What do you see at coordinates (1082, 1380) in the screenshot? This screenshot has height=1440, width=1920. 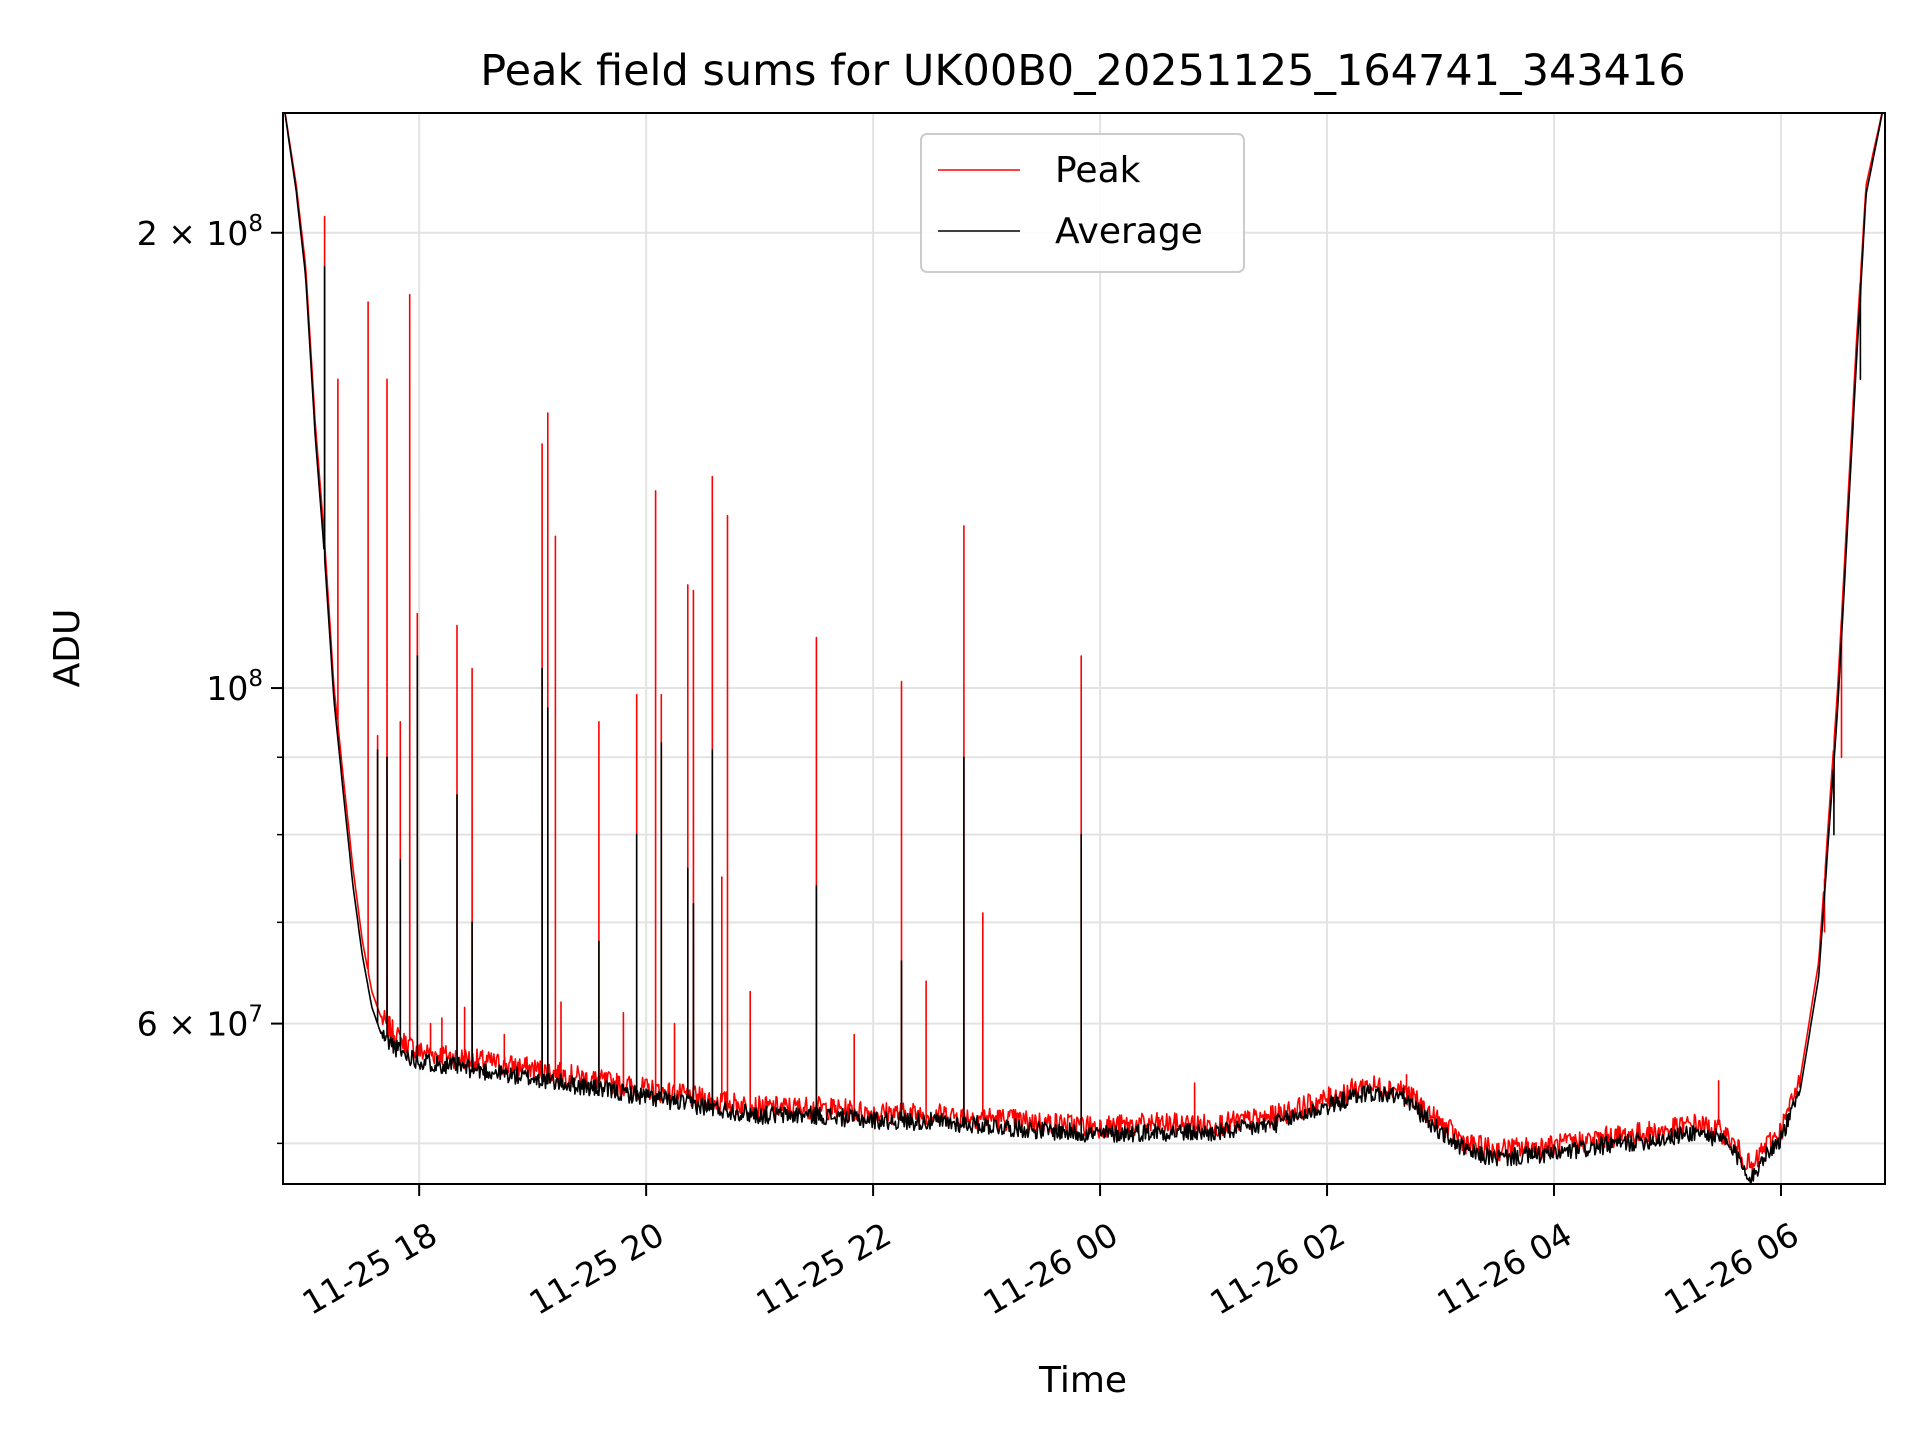 I see `x-axis-label: Time` at bounding box center [1082, 1380].